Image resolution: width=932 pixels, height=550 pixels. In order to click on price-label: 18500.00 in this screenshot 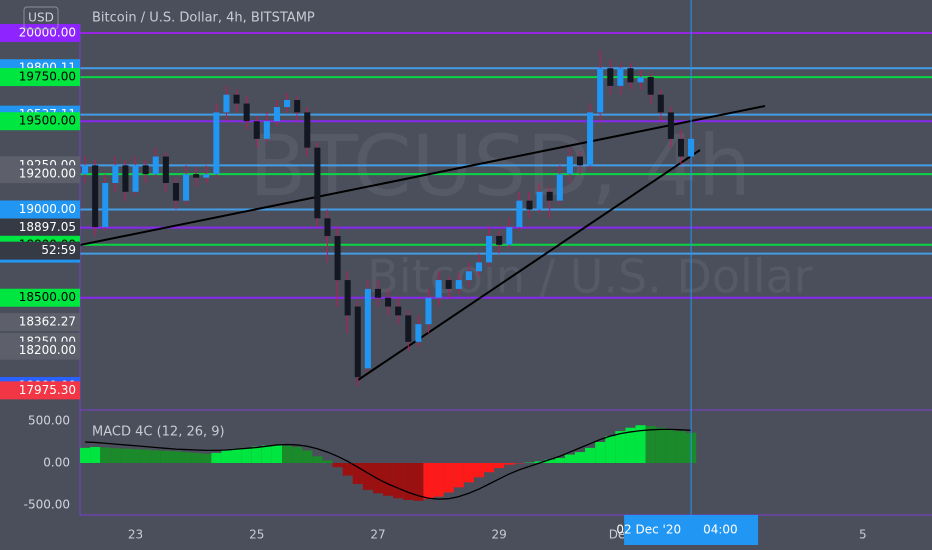, I will do `click(47, 297)`.